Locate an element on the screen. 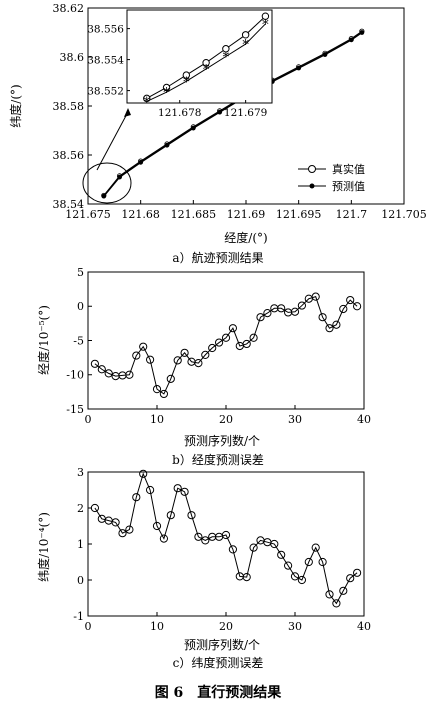 Image resolution: width=435 pixels, height=705 pixels. trajectory-xtick-label: 121.68 is located at coordinates (140, 214).